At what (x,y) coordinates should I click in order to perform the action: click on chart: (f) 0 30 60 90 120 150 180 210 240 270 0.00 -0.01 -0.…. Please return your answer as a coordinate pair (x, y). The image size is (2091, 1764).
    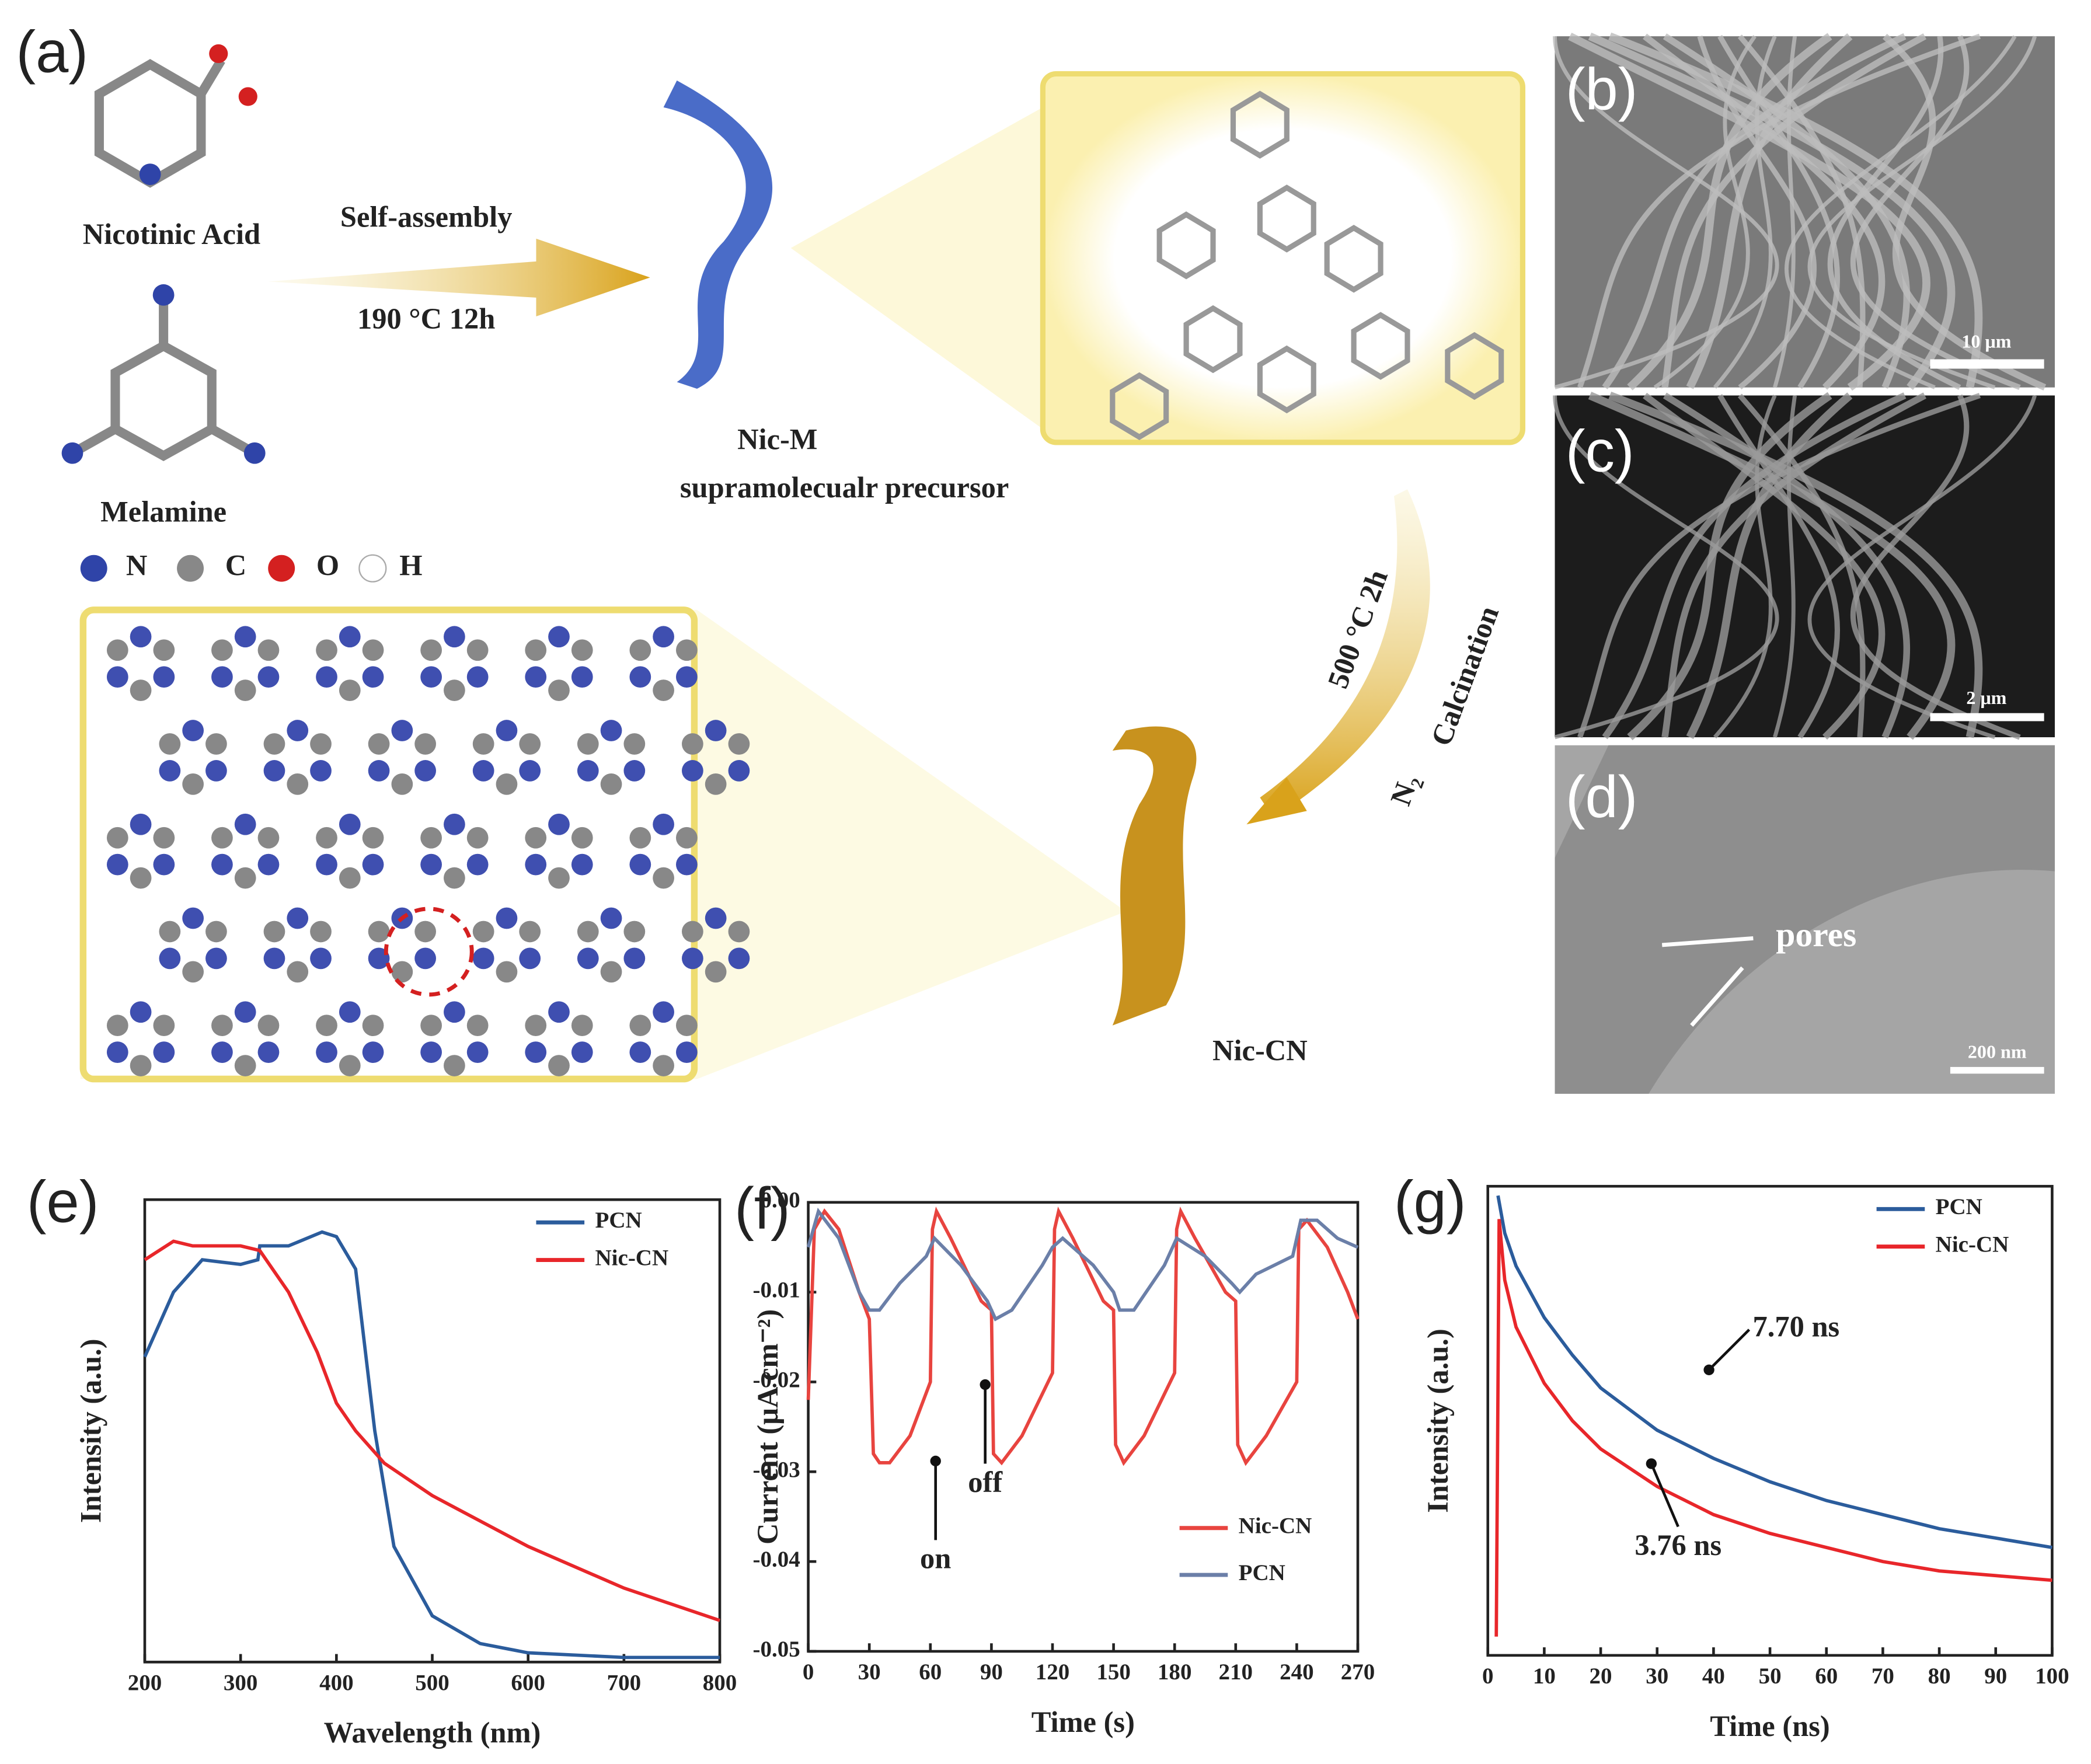
    Looking at the image, I should click on (1054, 1457).